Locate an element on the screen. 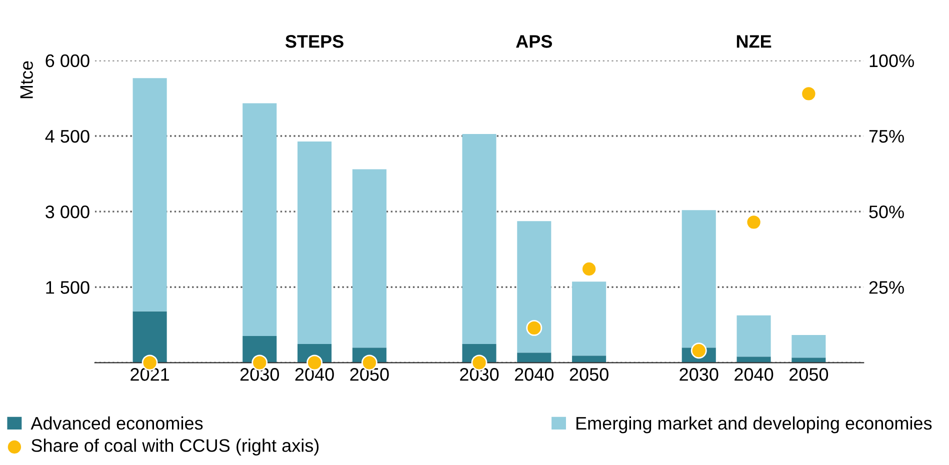  text: STEPS is located at coordinates (314, 41).